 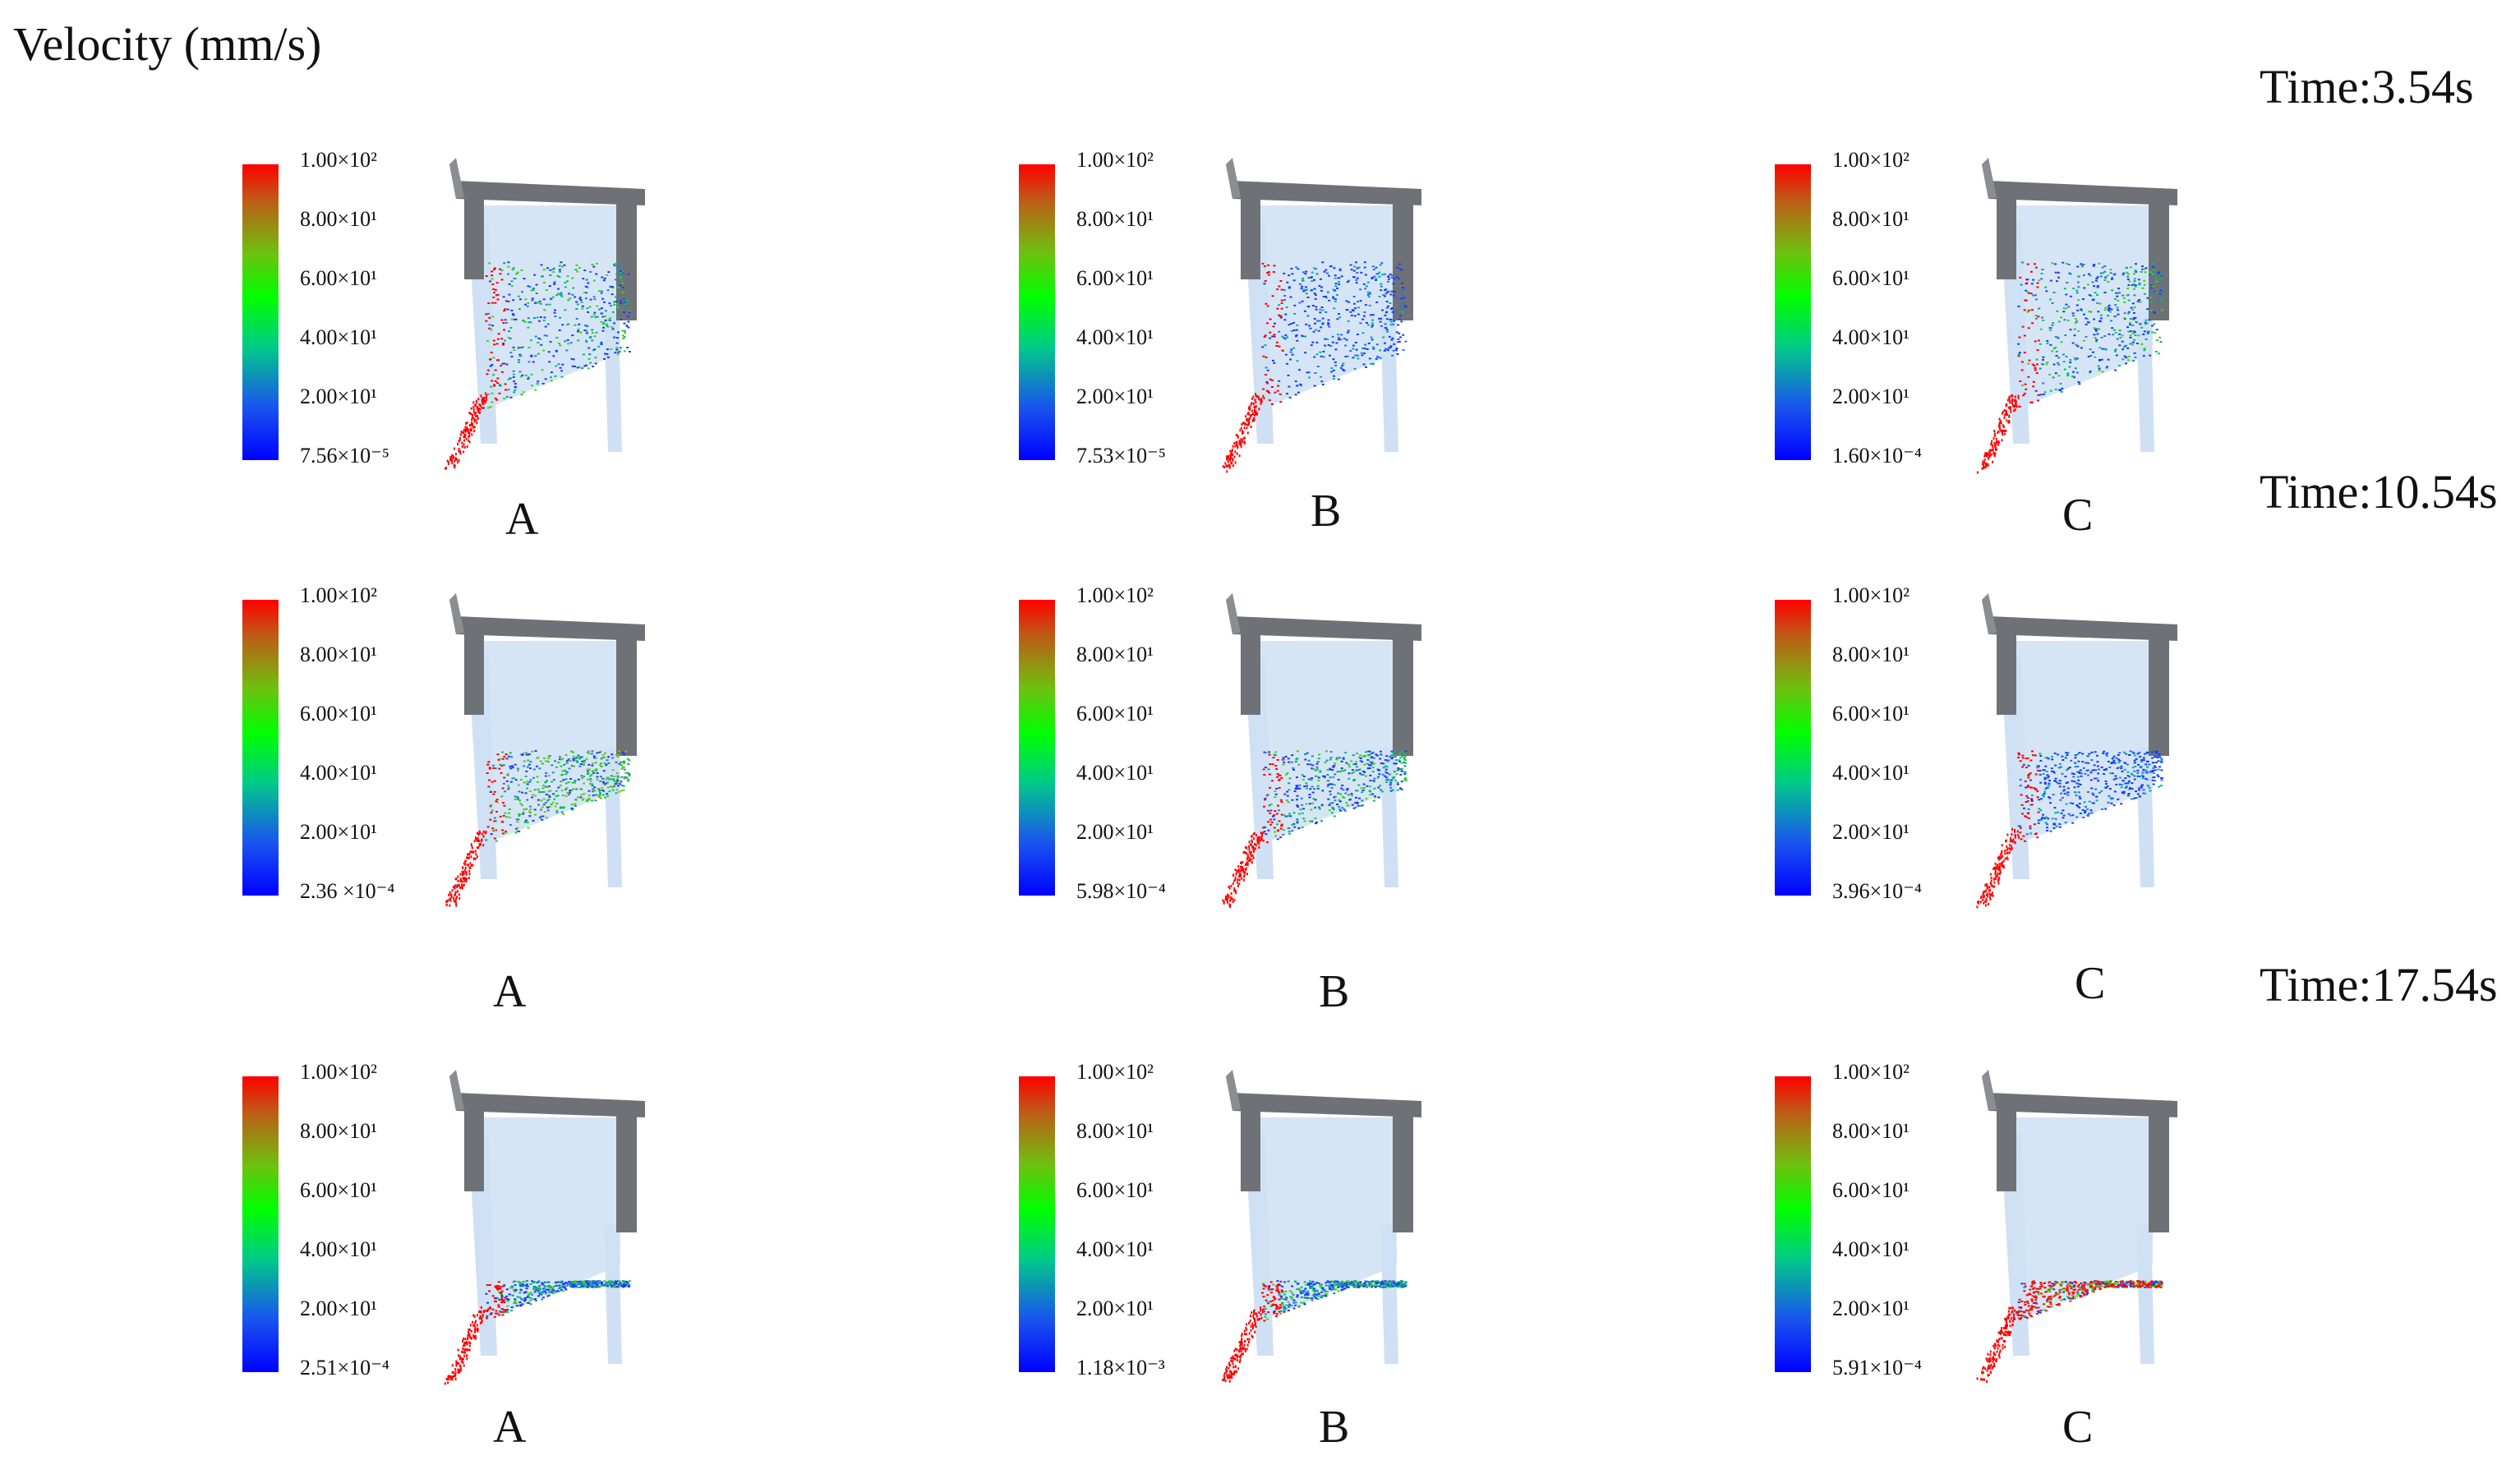 What do you see at coordinates (1115, 396) in the screenshot?
I see `colorbar-tick-label: 2.00×10¹` at bounding box center [1115, 396].